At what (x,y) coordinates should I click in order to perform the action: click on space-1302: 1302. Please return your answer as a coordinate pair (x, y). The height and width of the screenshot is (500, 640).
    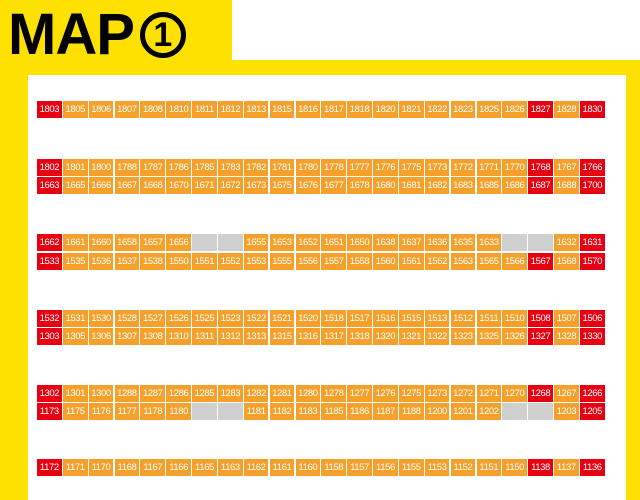
    Looking at the image, I should click on (49, 393).